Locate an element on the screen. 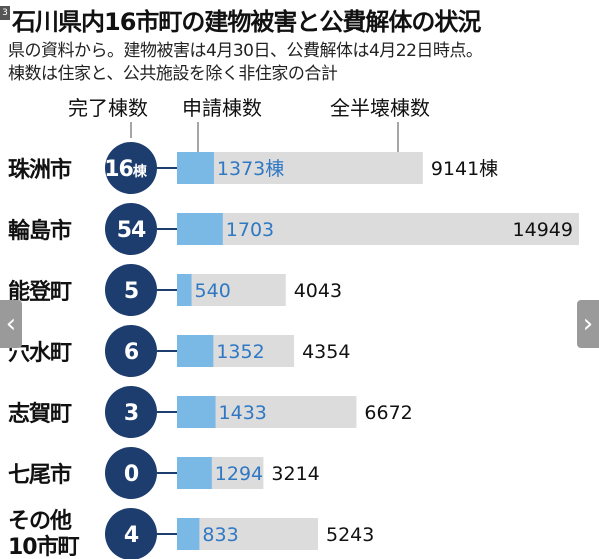 The image size is (599, 559). completed-value-label: 6 is located at coordinates (131, 352).